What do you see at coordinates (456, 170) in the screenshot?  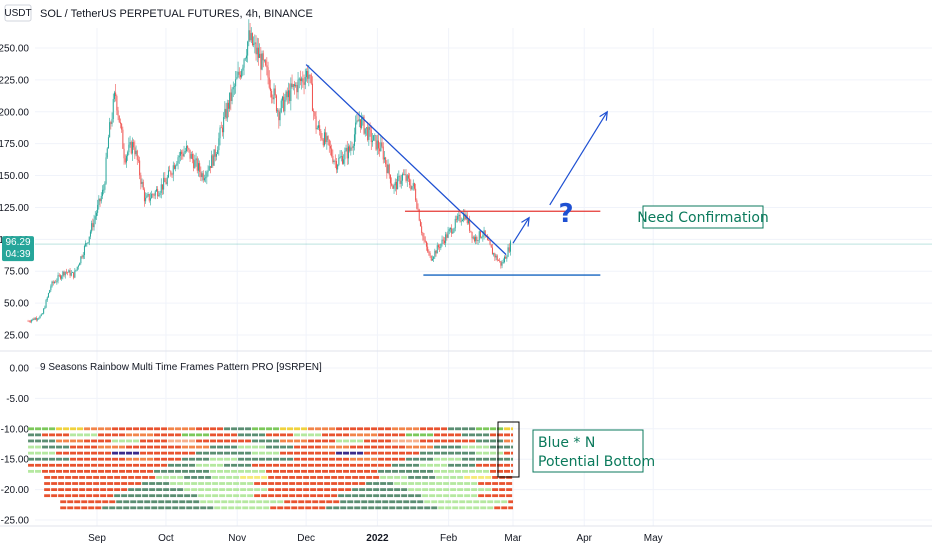 I see `drawings` at bounding box center [456, 170].